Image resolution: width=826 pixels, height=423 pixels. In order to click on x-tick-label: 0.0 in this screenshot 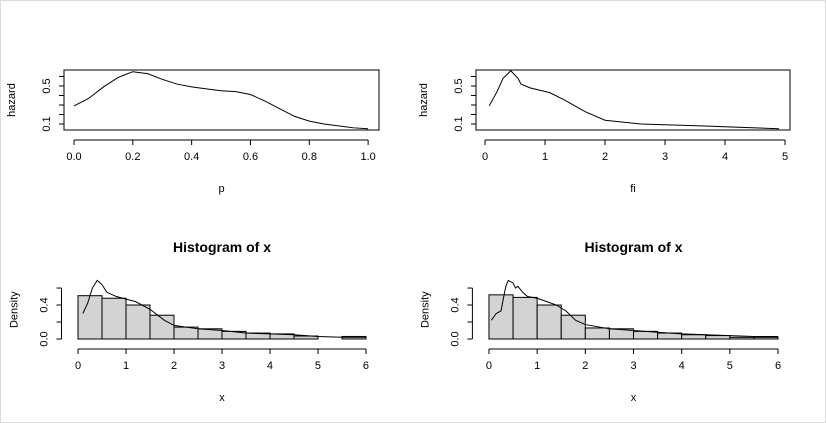, I will do `click(73, 157)`.